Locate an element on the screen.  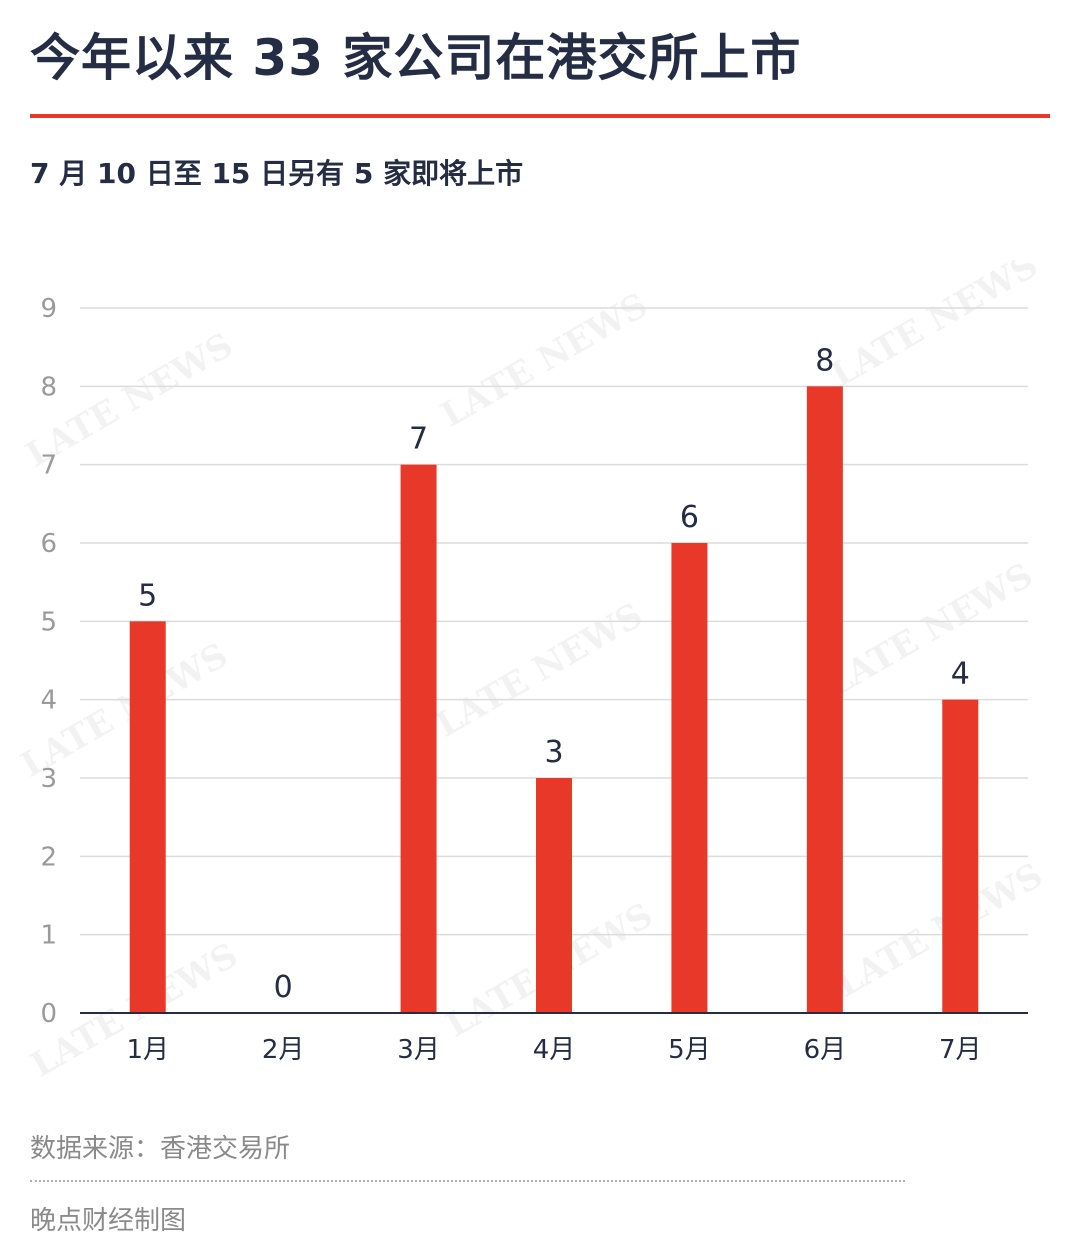
x-tick-label: 3月 is located at coordinates (418, 1050).